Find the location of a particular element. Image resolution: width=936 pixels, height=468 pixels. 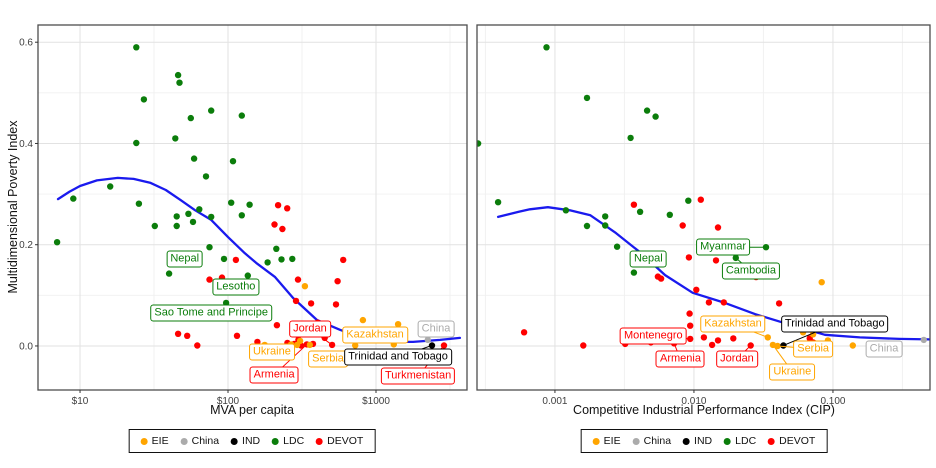

x-tick-label: 0.100 is located at coordinates (832, 401).